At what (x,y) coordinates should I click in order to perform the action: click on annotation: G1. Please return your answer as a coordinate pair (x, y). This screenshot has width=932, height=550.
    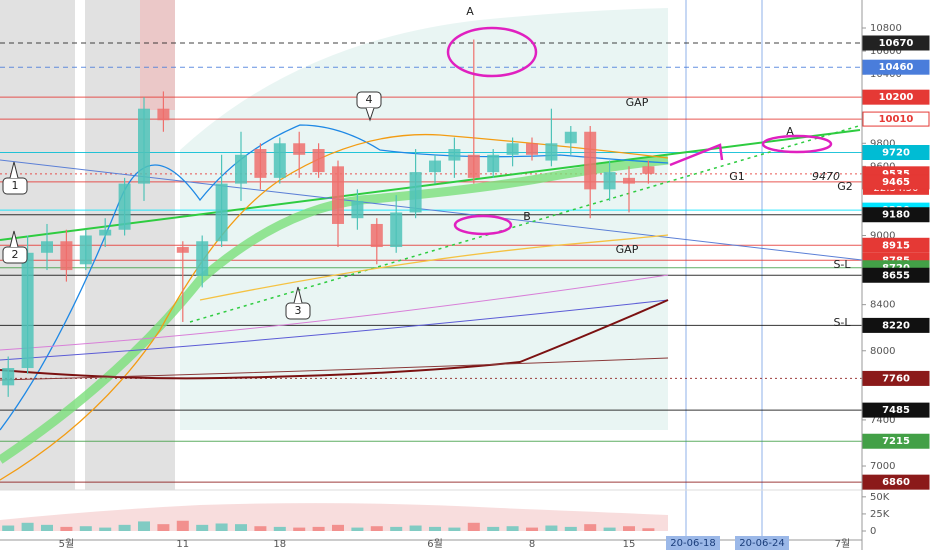
    Looking at the image, I should click on (737, 176).